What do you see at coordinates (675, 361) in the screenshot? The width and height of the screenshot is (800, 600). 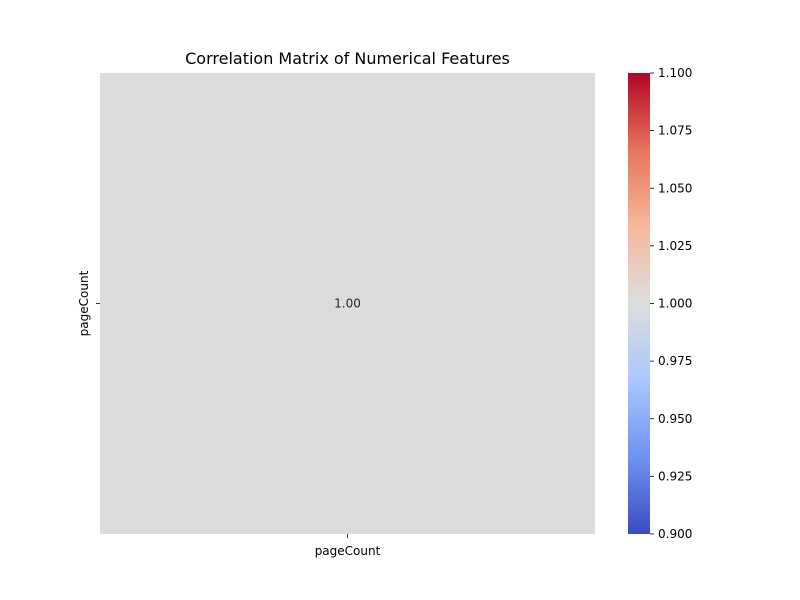 I see `colorbar-tick-label: 0.975` at bounding box center [675, 361].